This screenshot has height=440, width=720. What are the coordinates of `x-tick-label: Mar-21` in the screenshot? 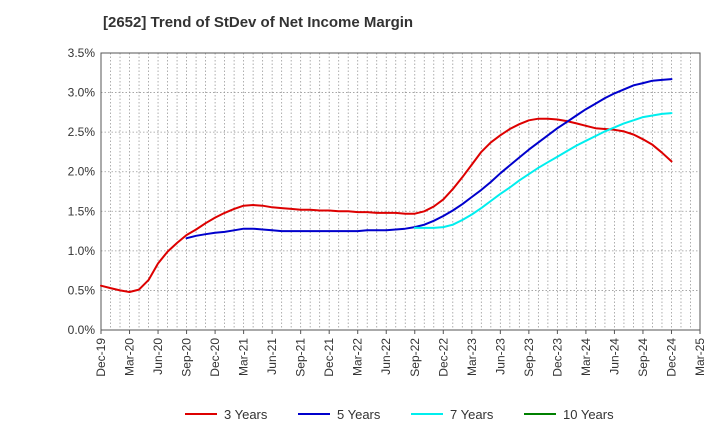 It's located at (244, 357).